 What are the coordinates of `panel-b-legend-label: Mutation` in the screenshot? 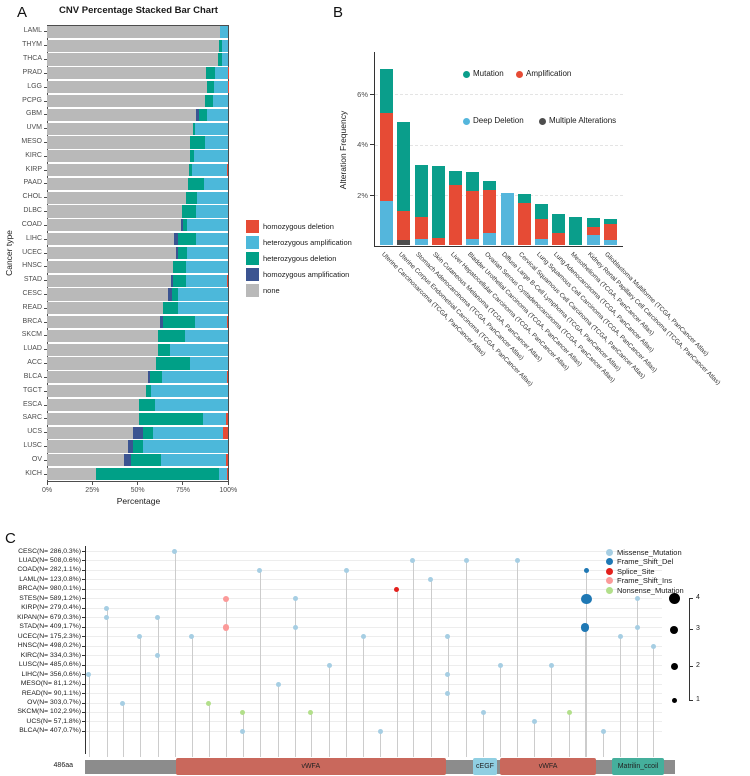 It's located at (488, 73).